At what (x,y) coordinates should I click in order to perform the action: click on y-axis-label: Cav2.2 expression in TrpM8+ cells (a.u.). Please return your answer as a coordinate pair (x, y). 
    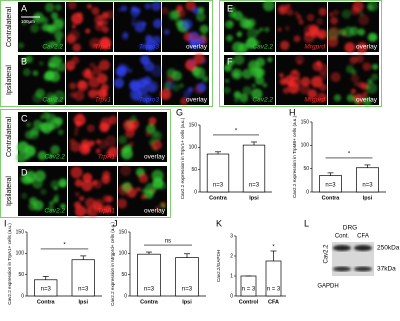
    Looking at the image, I should click on (294, 156).